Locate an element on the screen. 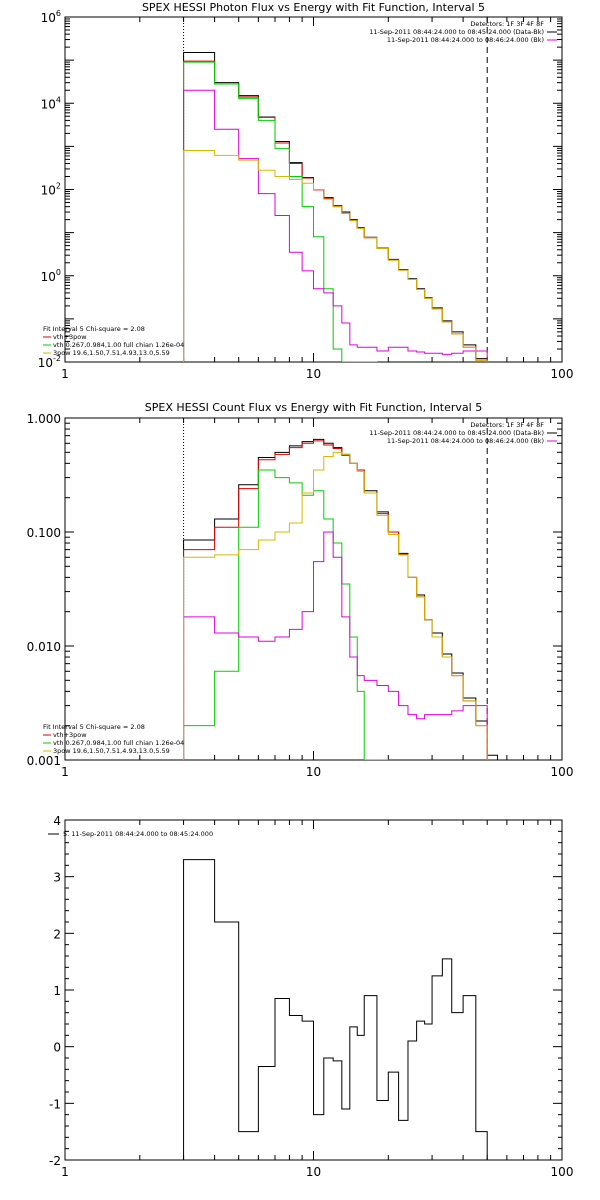 The image size is (600, 1200). y-tick-label: 2 is located at coordinates (57, 934).